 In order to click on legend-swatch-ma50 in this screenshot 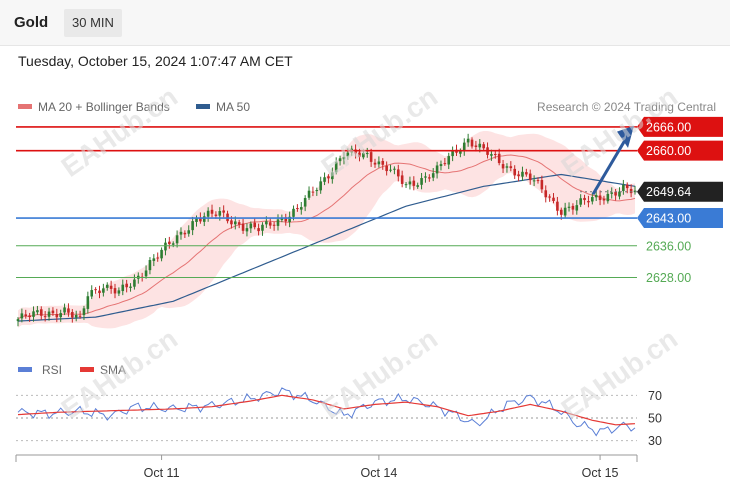, I will do `click(203, 106)`.